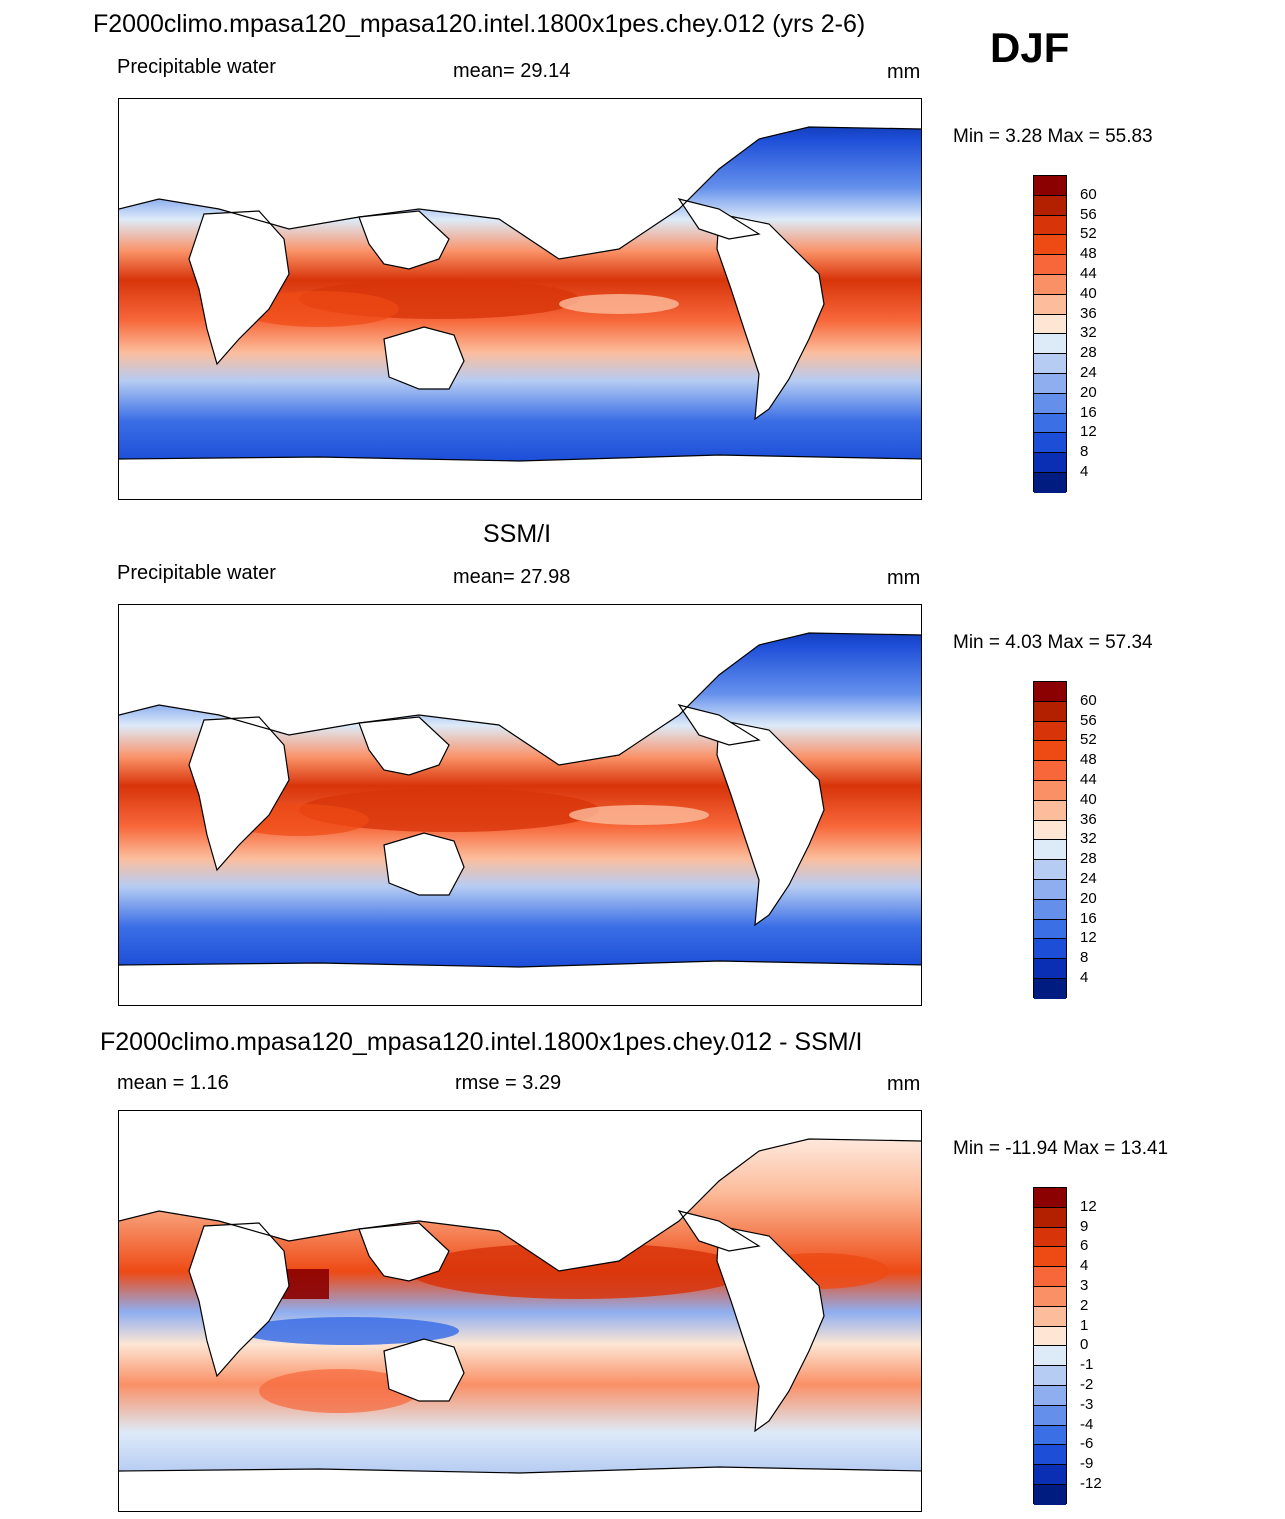 The height and width of the screenshot is (1519, 1285). Describe the element at coordinates (1084, 1285) in the screenshot. I see `colorbar-tick-label: 3` at that location.